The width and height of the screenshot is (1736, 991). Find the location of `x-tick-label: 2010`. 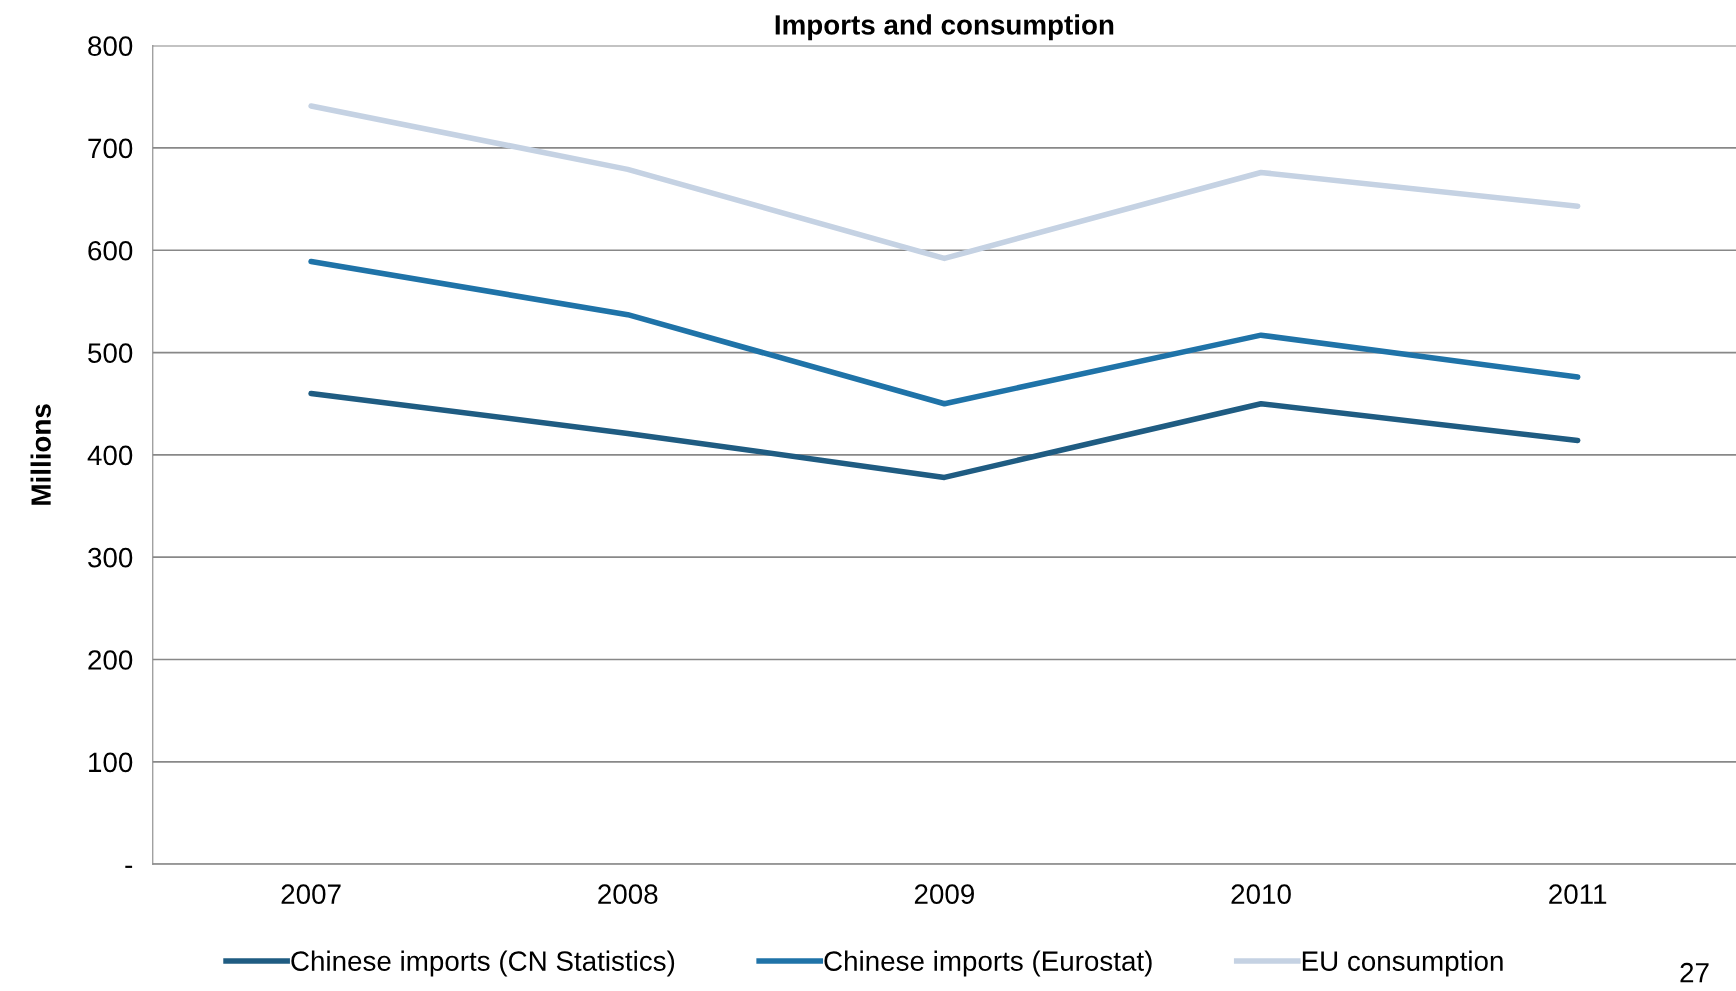

x-tick-label: 2010 is located at coordinates (1261, 894).